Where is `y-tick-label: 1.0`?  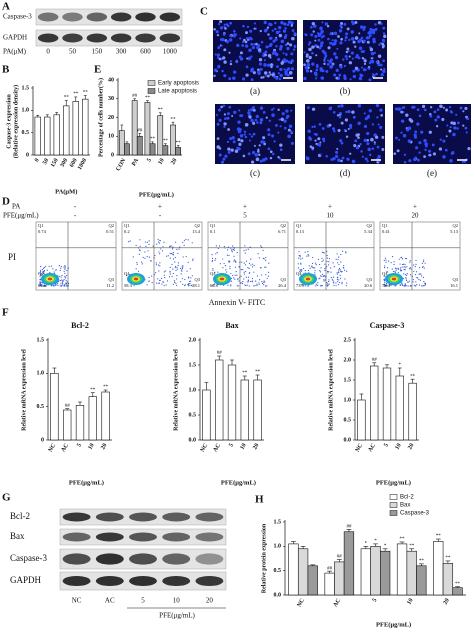
y-tick-label: 1.0 is located at coordinates (193, 390).